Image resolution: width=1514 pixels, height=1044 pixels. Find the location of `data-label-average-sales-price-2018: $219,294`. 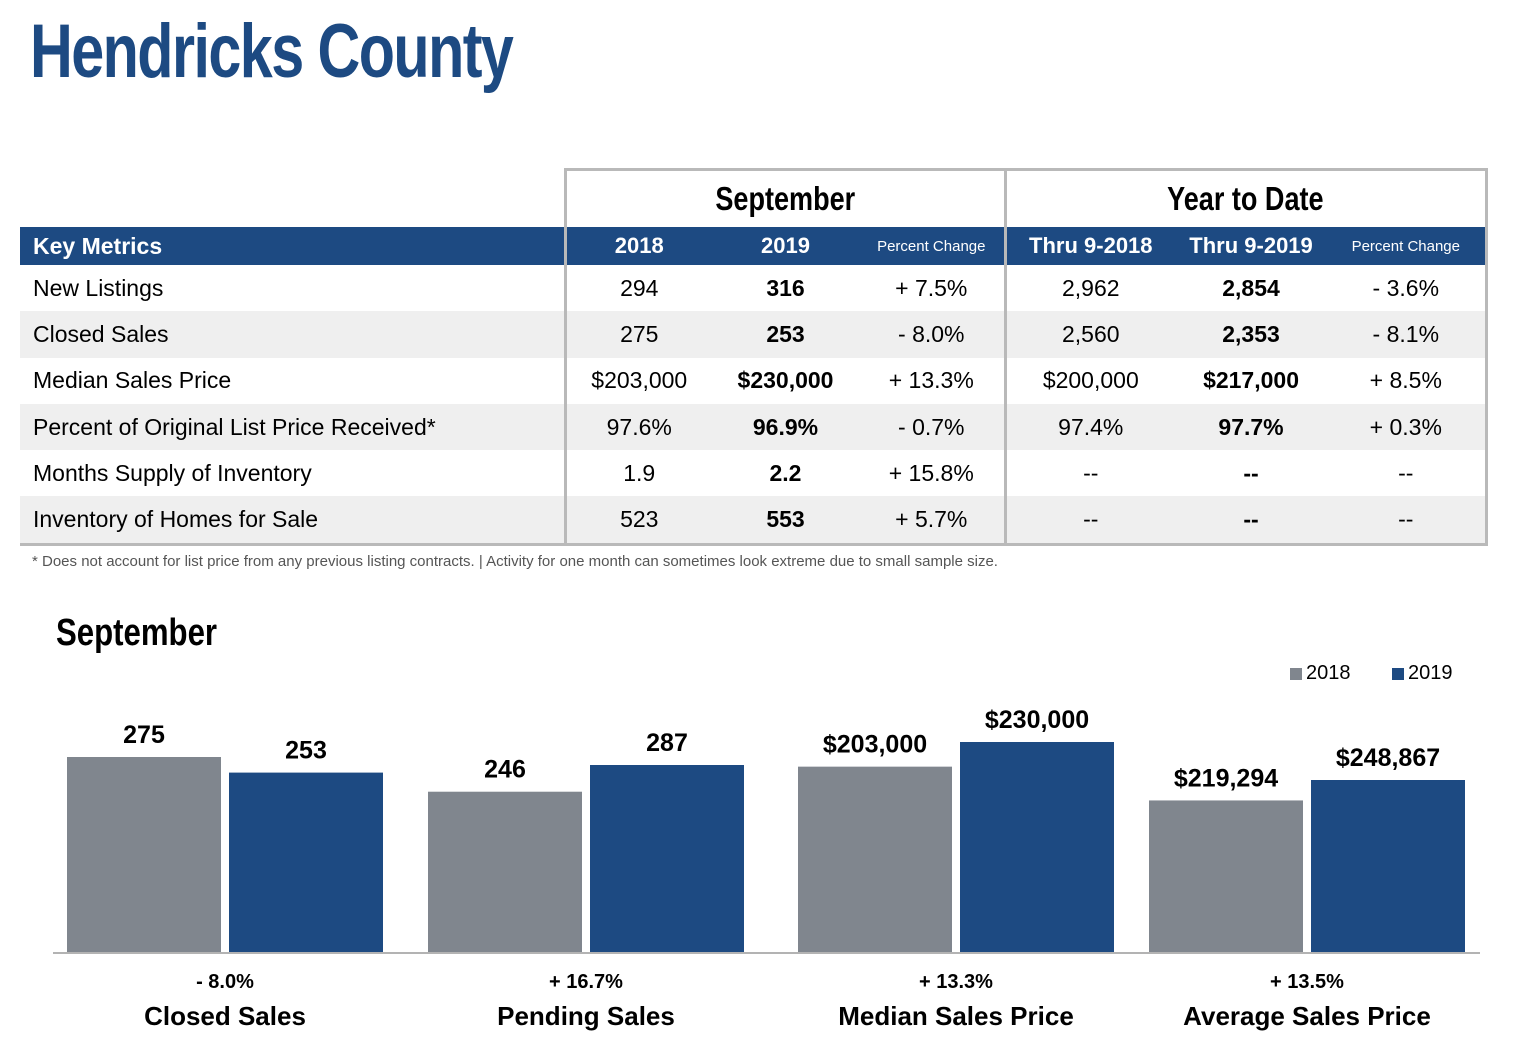

data-label-average-sales-price-2018: $219,294 is located at coordinates (1226, 778).